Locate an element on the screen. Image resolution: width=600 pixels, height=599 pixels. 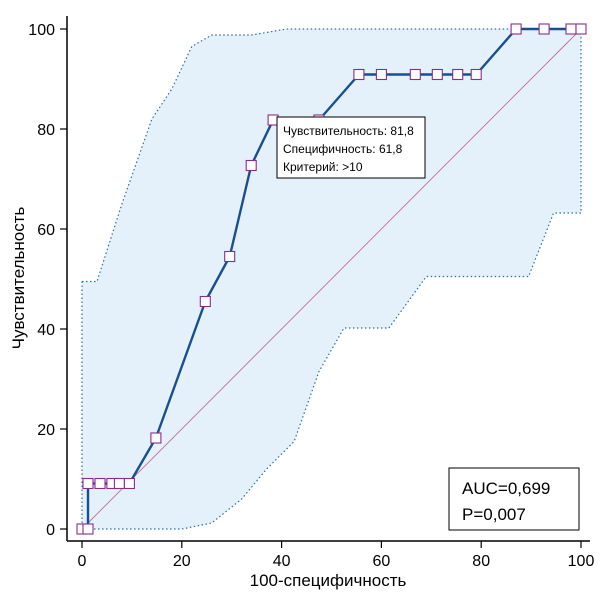
y-tick-label: 60 is located at coordinates (46, 230).